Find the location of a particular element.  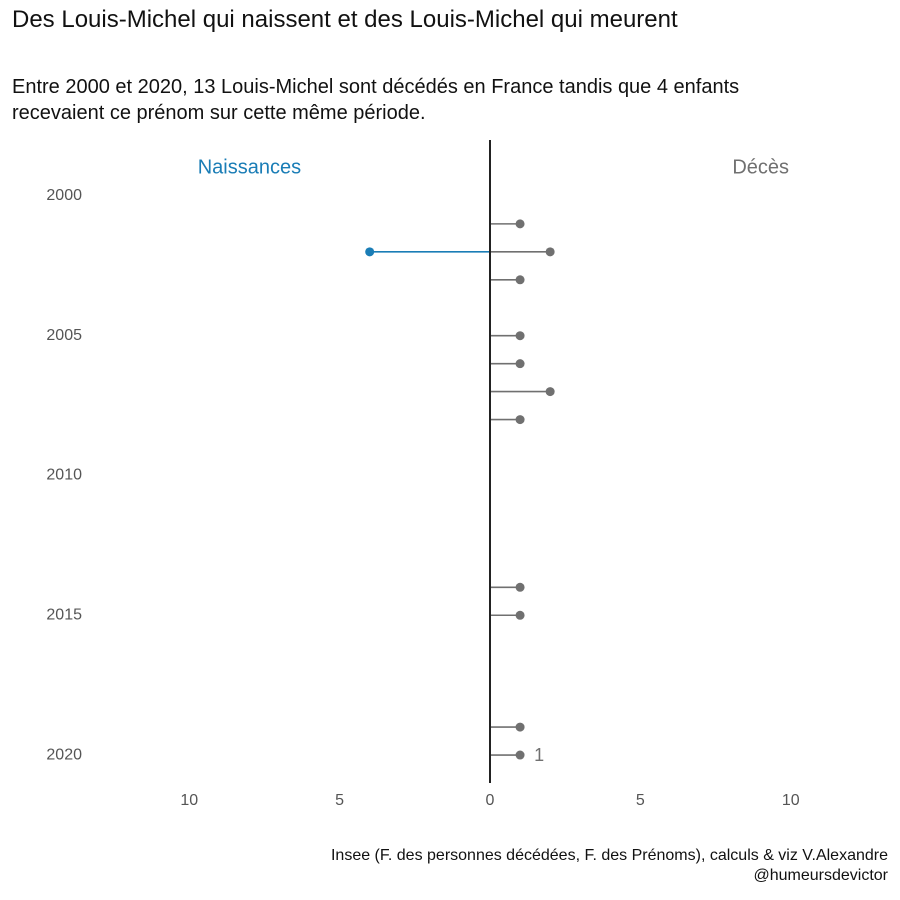

y-tick-label: 2020 is located at coordinates (64, 754).